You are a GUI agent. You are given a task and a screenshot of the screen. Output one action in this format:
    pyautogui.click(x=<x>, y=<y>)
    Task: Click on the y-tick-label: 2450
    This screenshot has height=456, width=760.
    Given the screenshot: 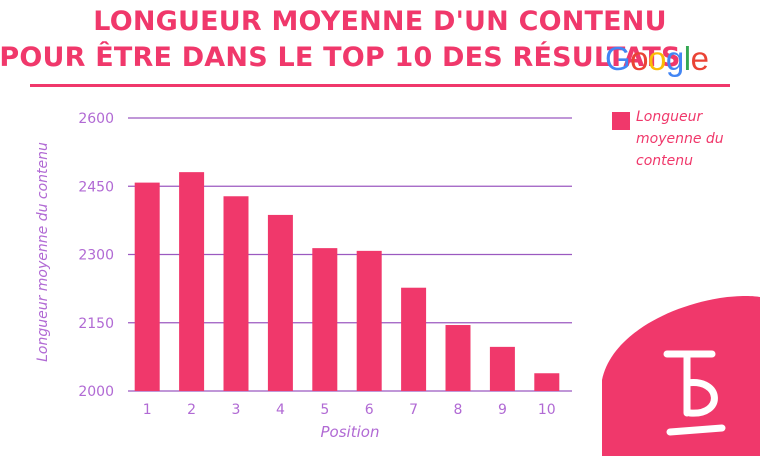 What is the action you would take?
    pyautogui.click(x=96, y=187)
    